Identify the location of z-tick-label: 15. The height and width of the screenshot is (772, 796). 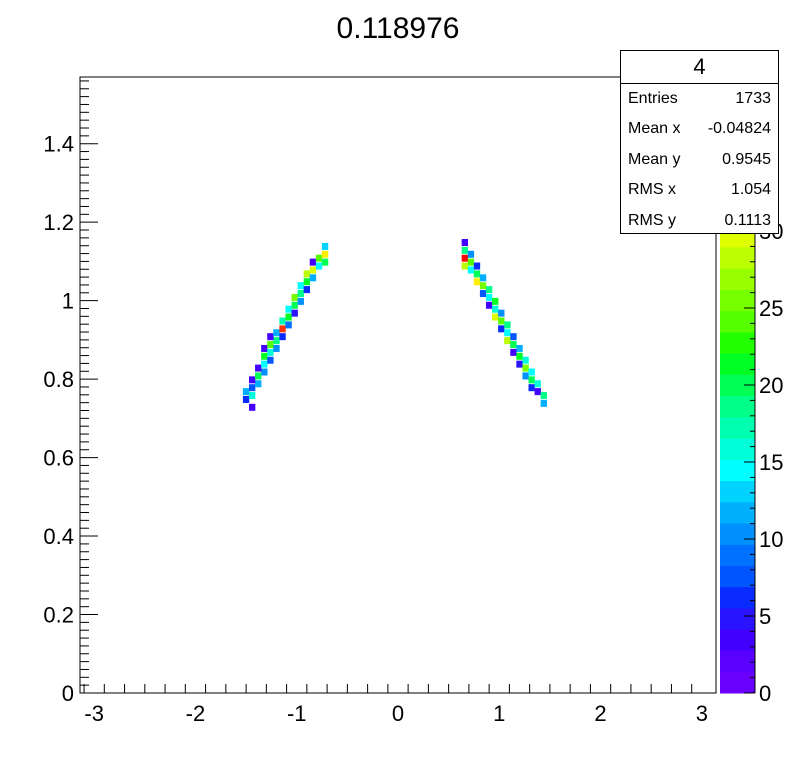
(771, 462).